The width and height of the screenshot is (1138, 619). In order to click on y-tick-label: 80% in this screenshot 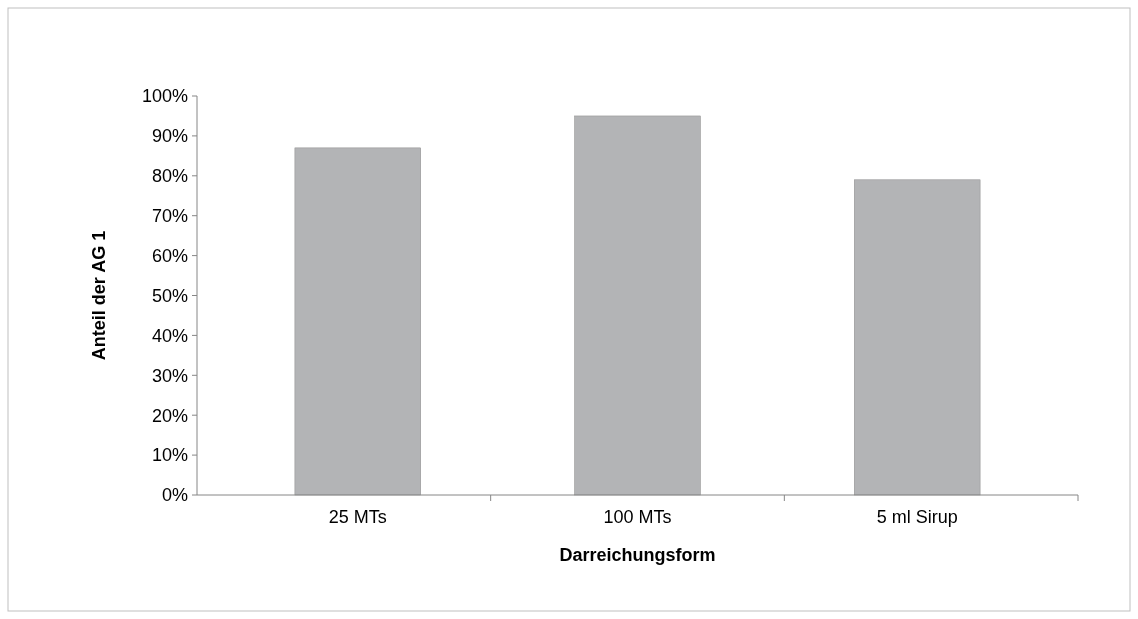, I will do `click(169, 176)`.